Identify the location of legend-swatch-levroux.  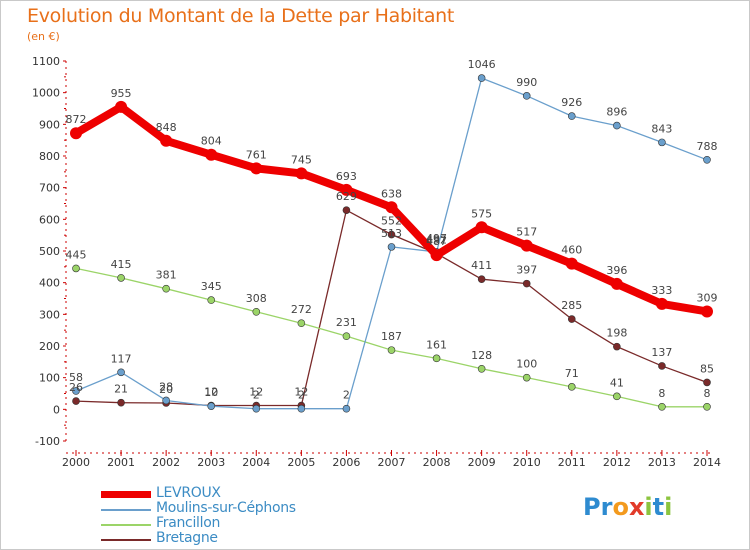
(126, 494).